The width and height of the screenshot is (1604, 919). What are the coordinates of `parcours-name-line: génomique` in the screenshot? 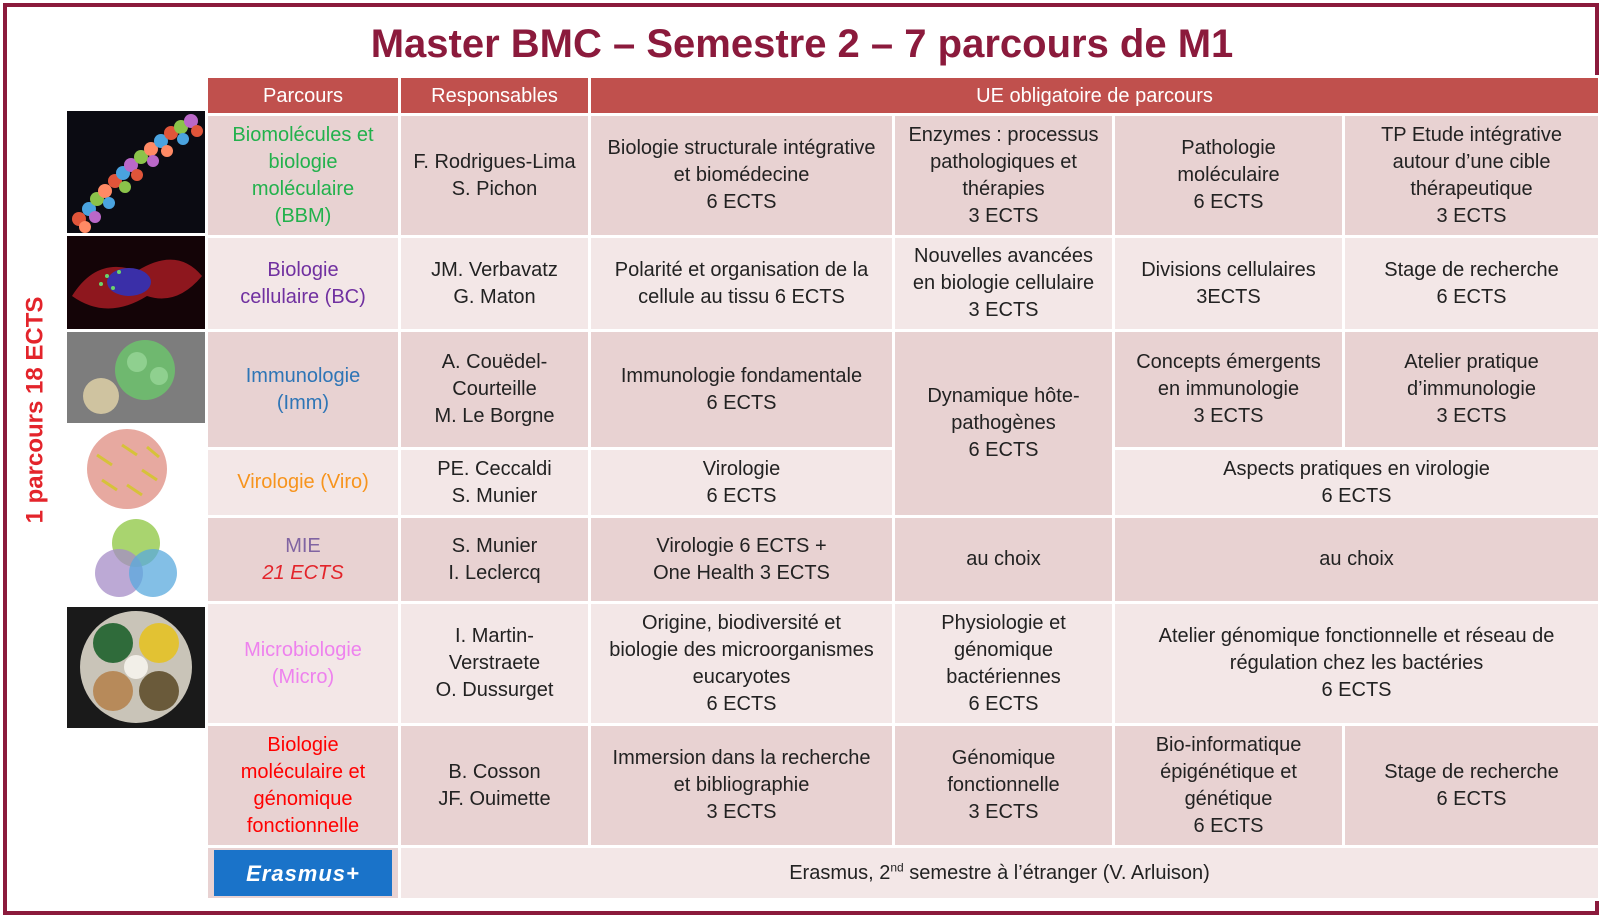 It's located at (303, 798).